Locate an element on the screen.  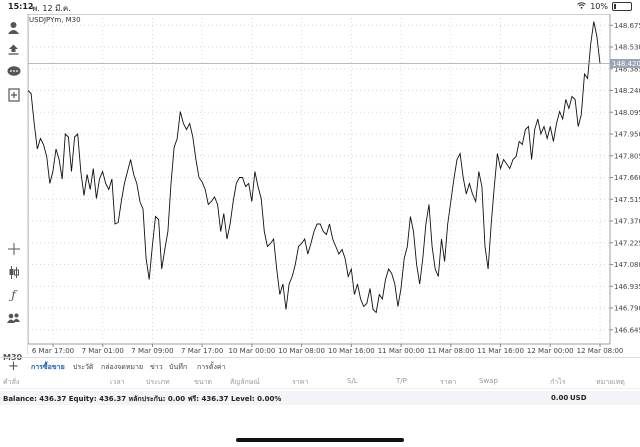
tab-news: ข่าว is located at coordinates (156, 367).